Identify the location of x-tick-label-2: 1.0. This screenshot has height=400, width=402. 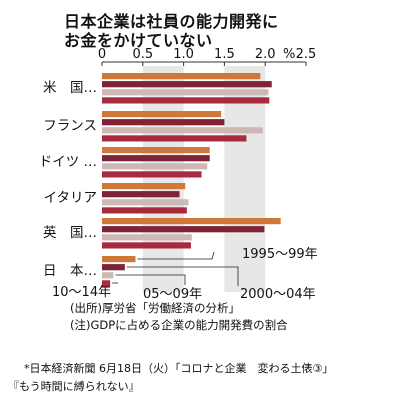
(183, 54).